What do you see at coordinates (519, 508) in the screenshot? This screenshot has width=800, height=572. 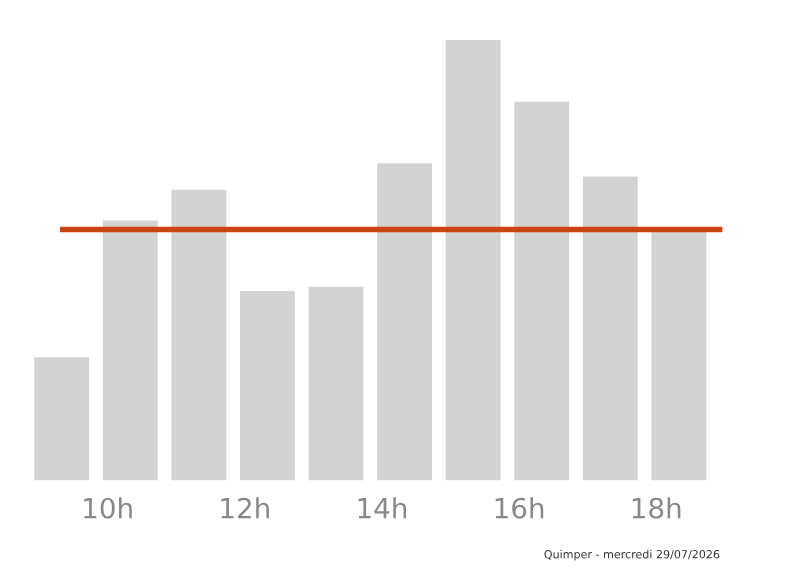 I see `x-tick-label: 16h` at bounding box center [519, 508].